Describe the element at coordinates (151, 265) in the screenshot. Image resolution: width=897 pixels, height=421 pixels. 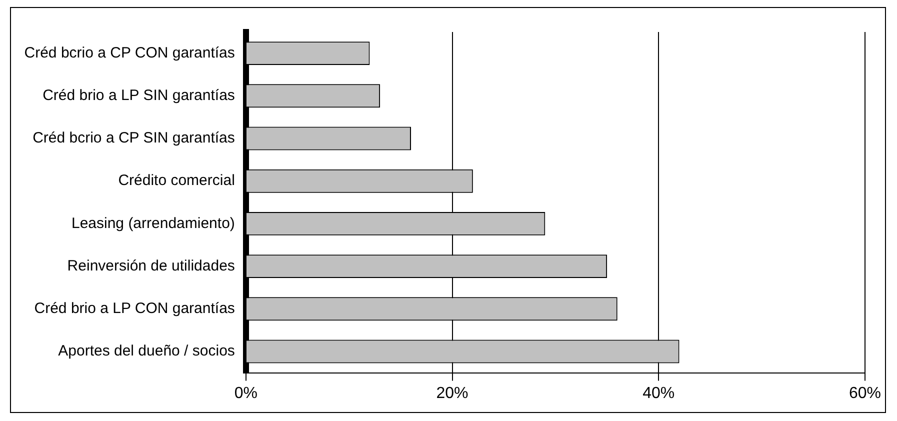
I see `y-tick-label: Reinversión de utilidades` at that location.